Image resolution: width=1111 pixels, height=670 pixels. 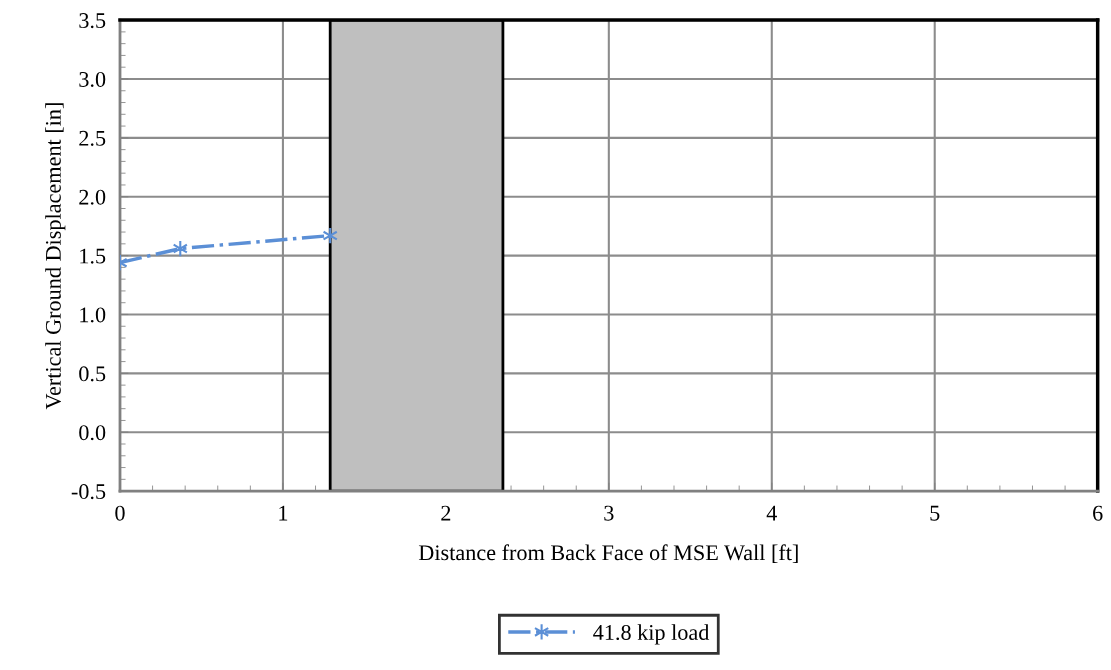 What do you see at coordinates (92, 21) in the screenshot?
I see `y-tick-label: 3.5` at bounding box center [92, 21].